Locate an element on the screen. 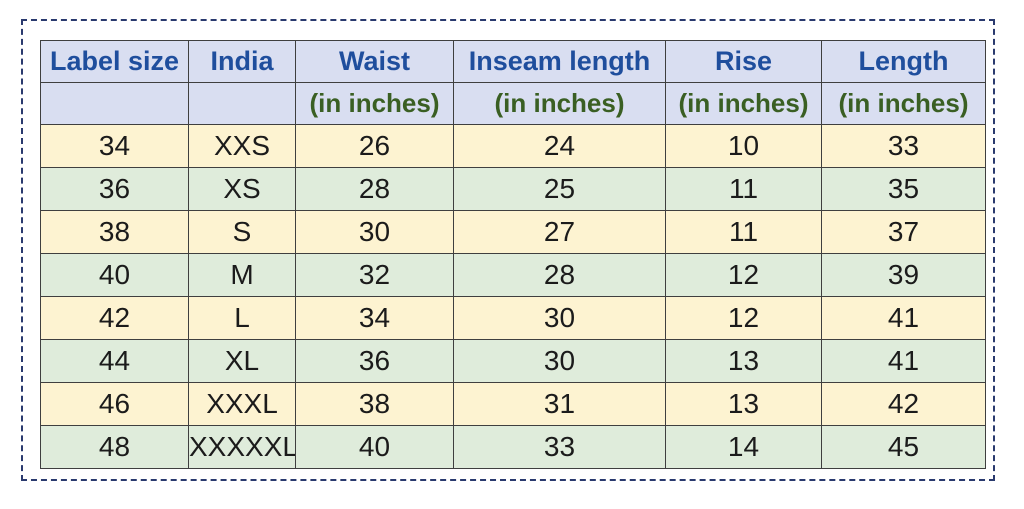  table-cell: 24 is located at coordinates (559, 146).